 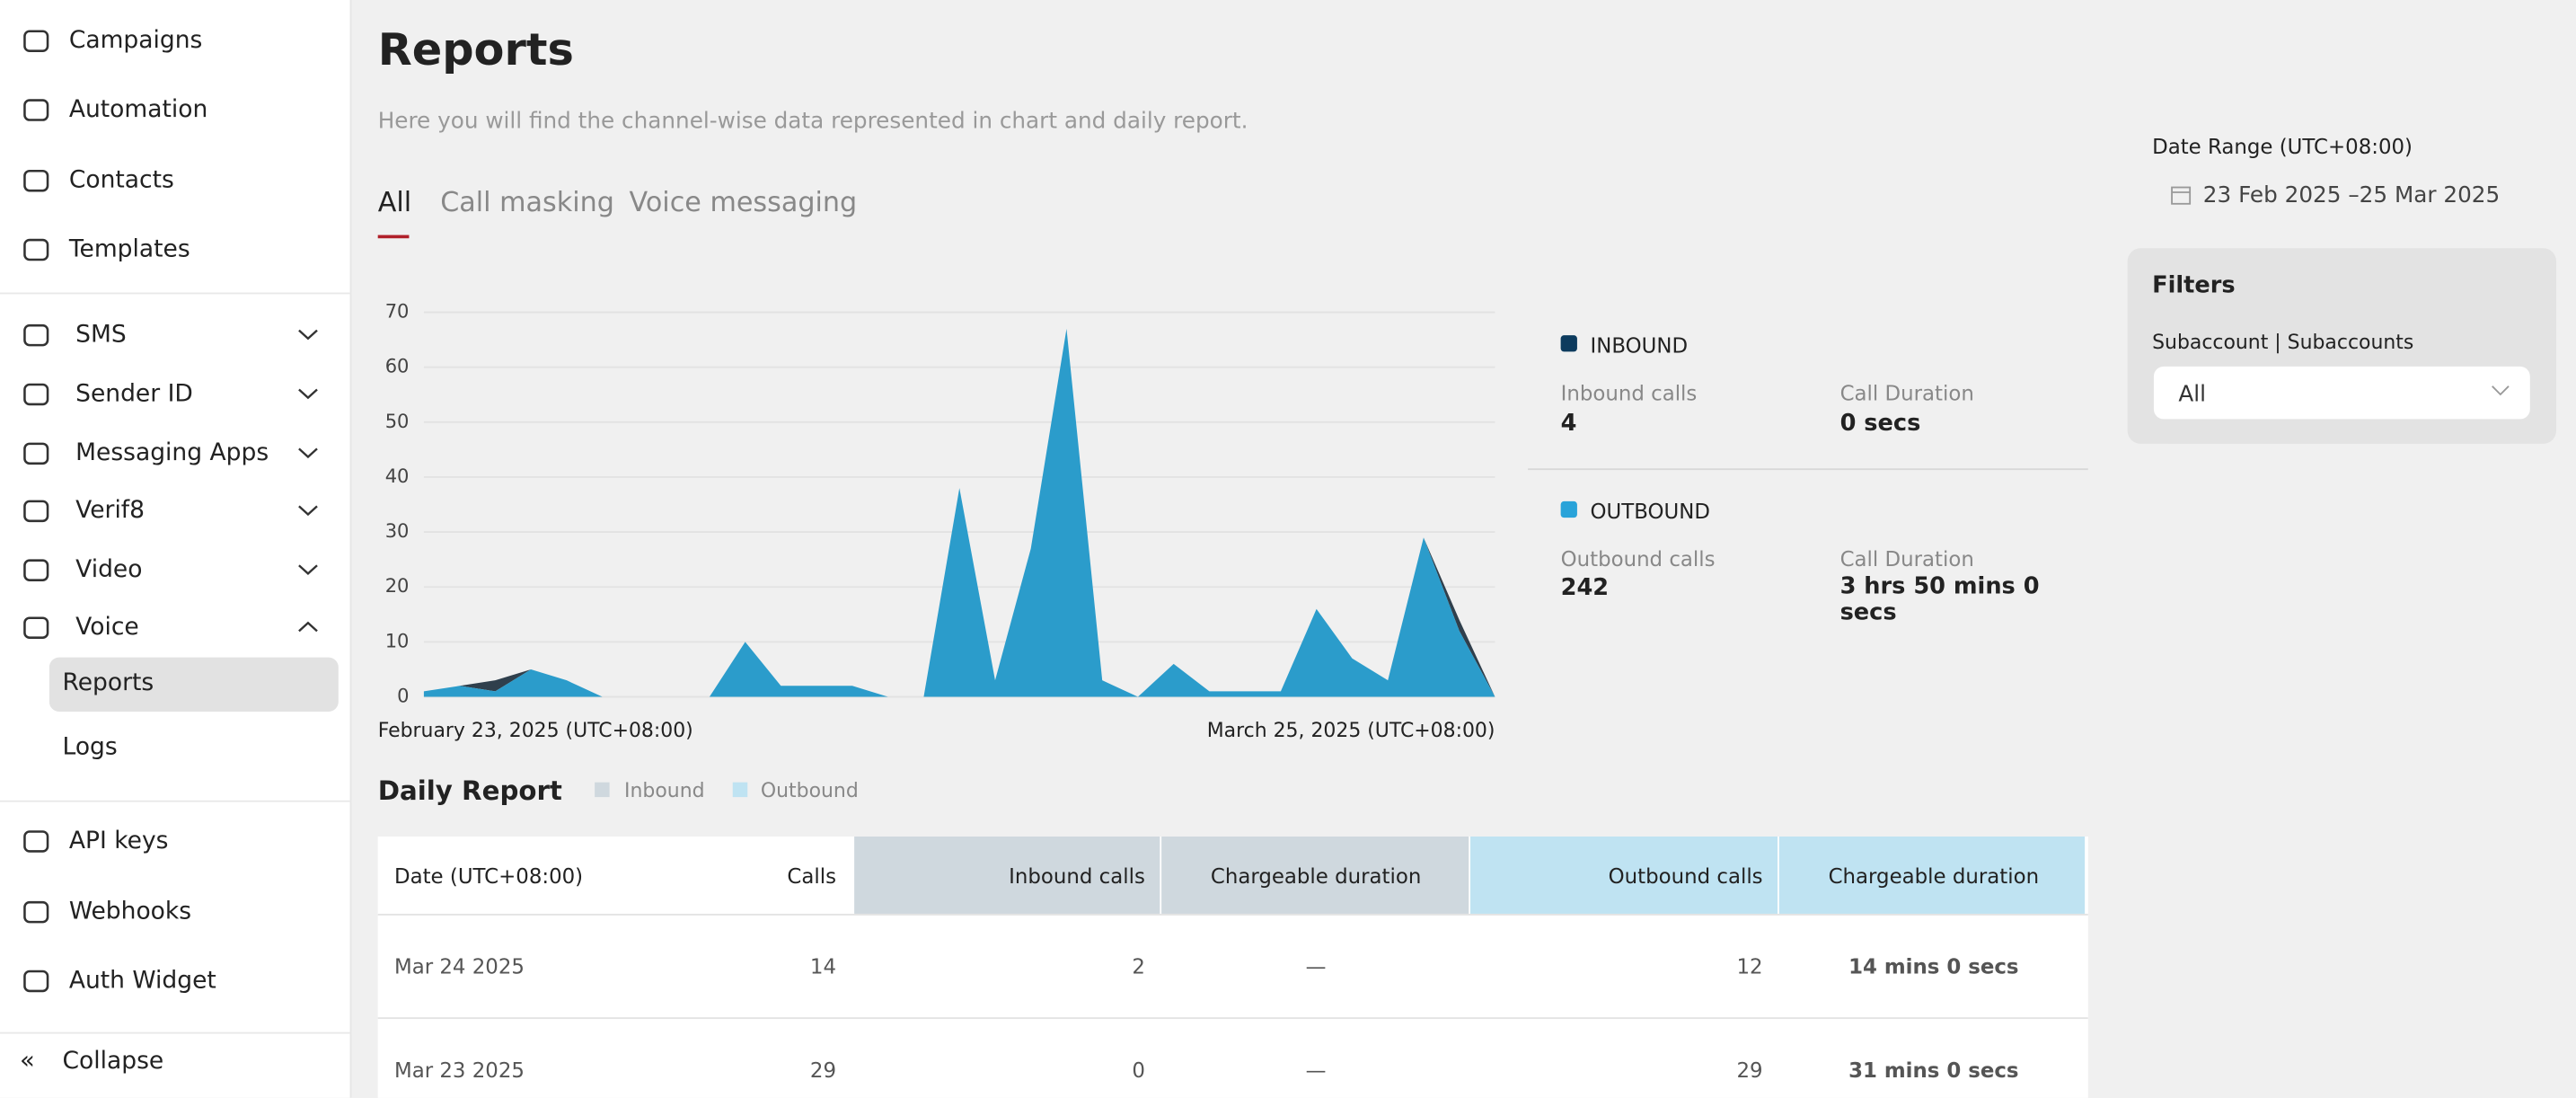 I want to click on active-item-bg, so click(x=194, y=684).